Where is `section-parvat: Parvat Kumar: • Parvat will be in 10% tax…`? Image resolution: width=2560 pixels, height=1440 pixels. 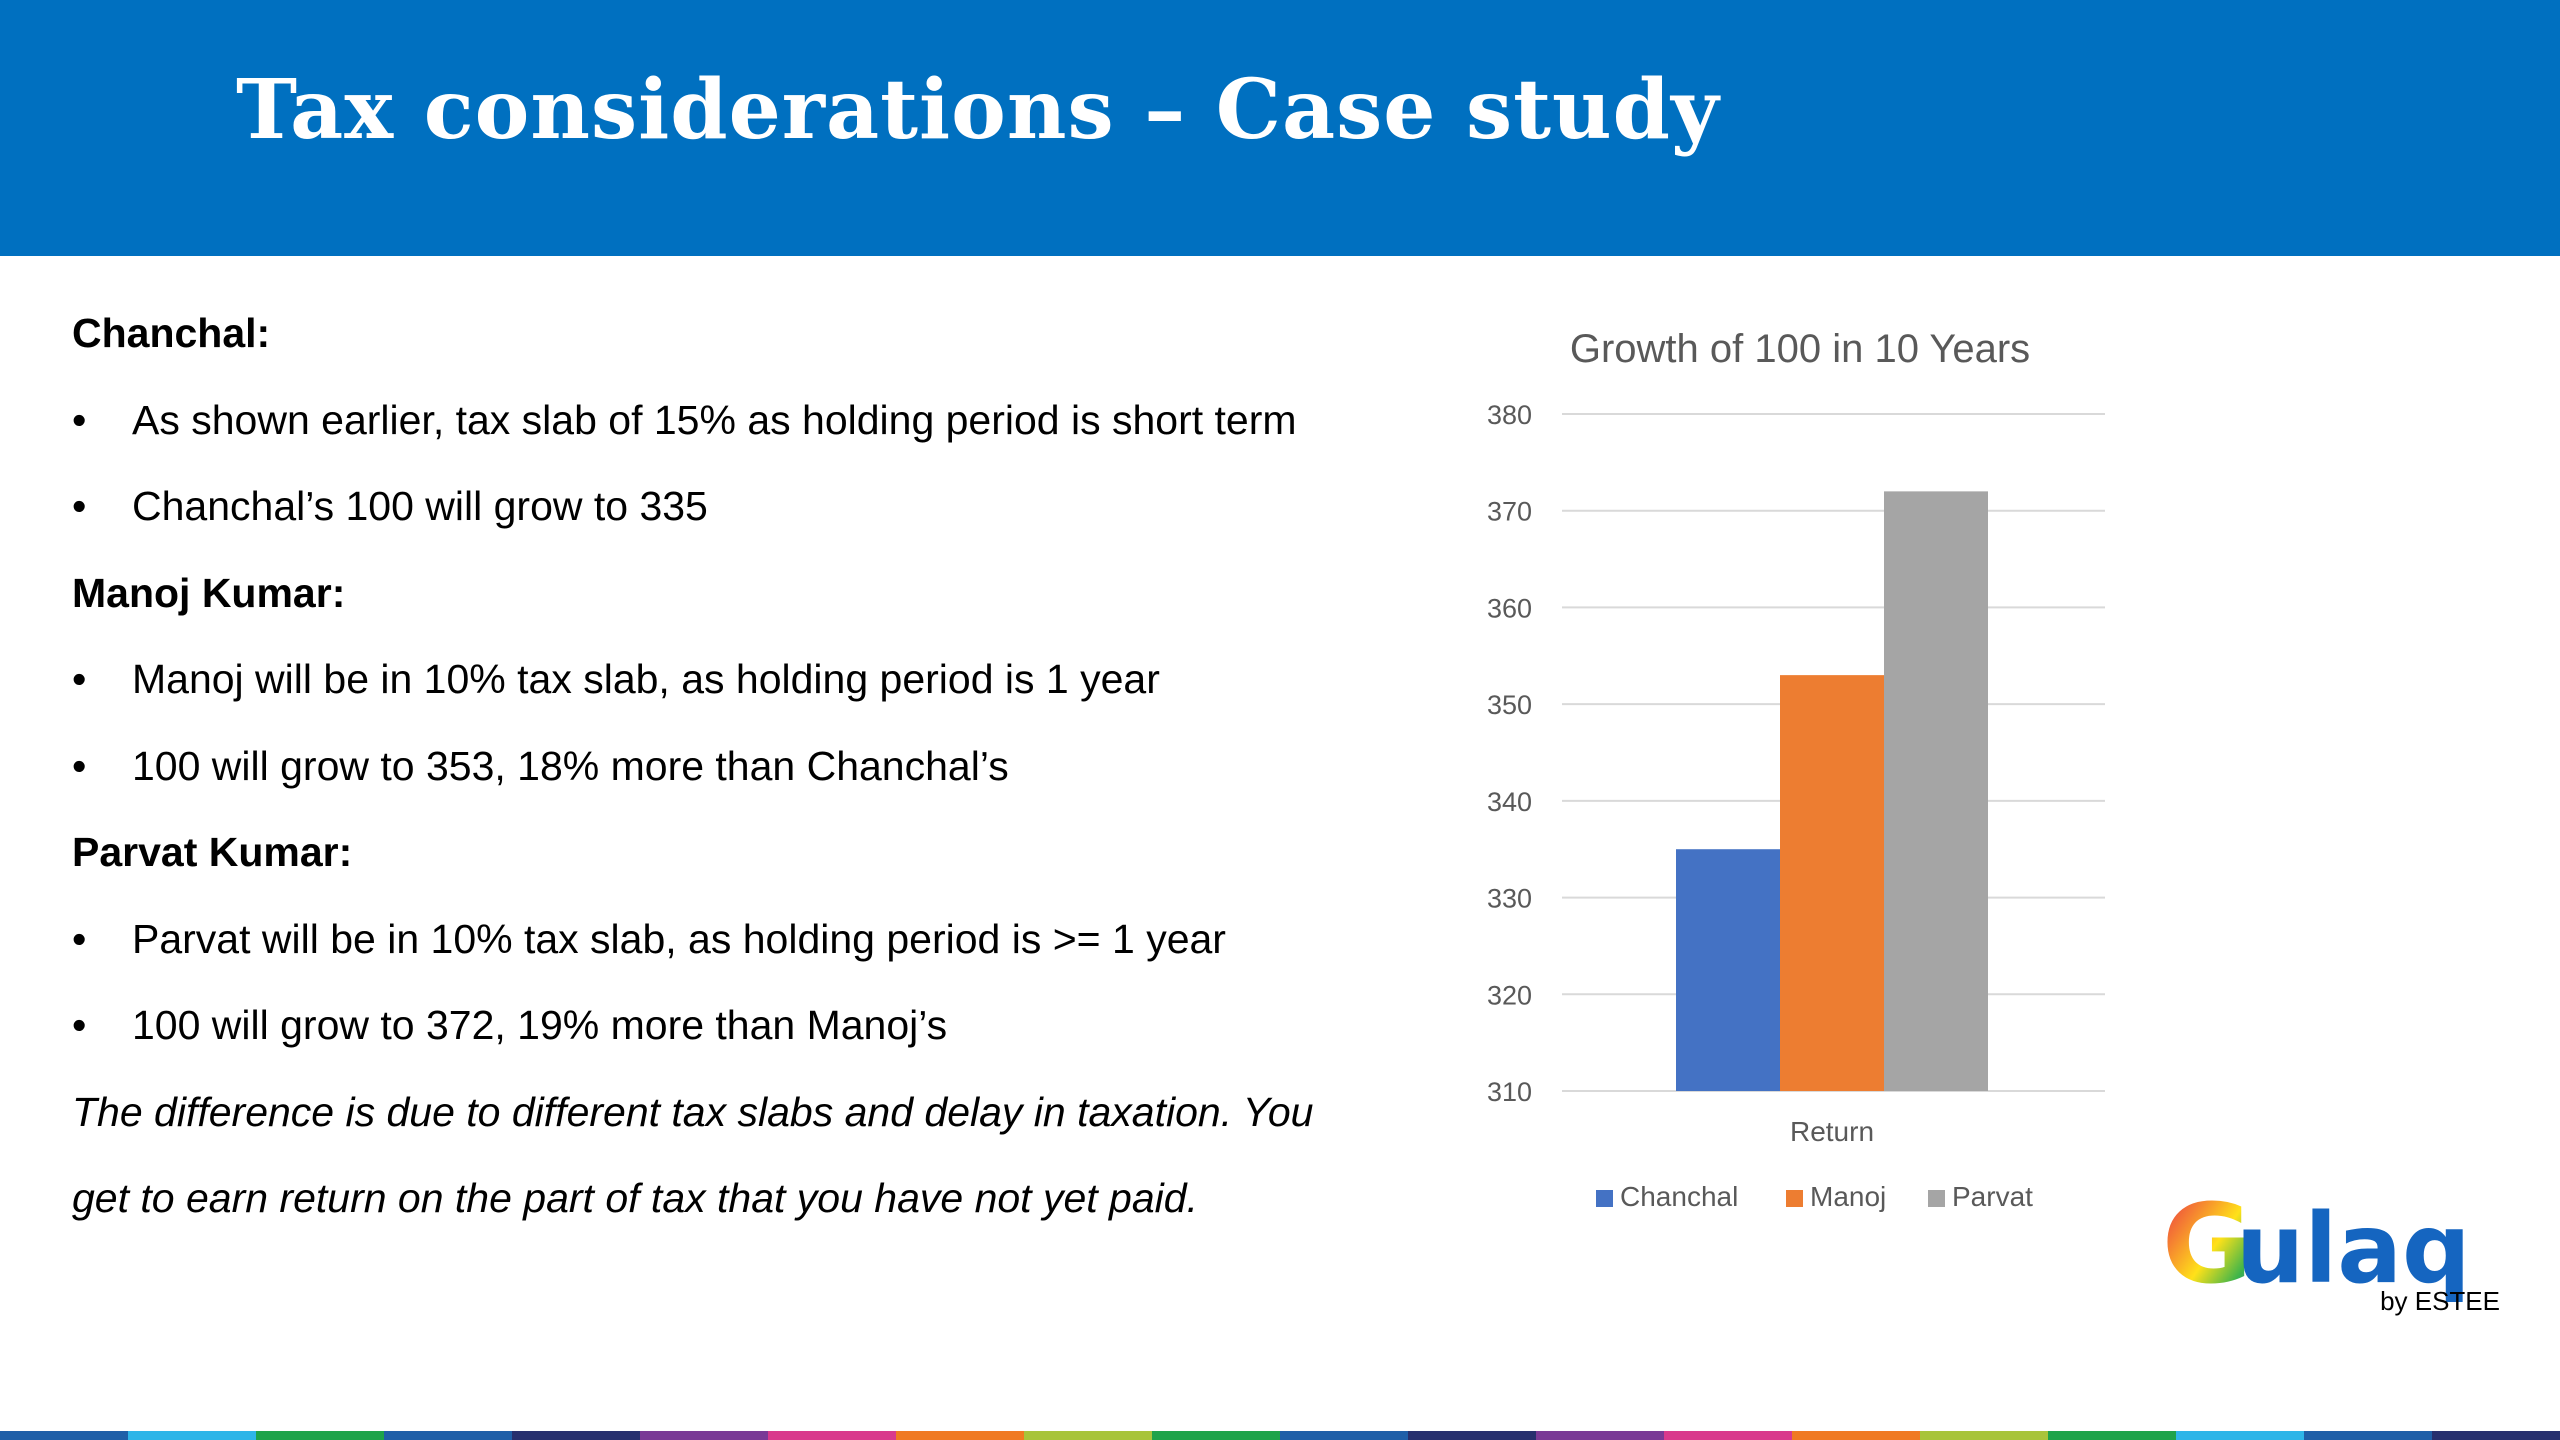
section-parvat: Parvat Kumar: • Parvat will be in 10% tax… is located at coordinates (742, 939).